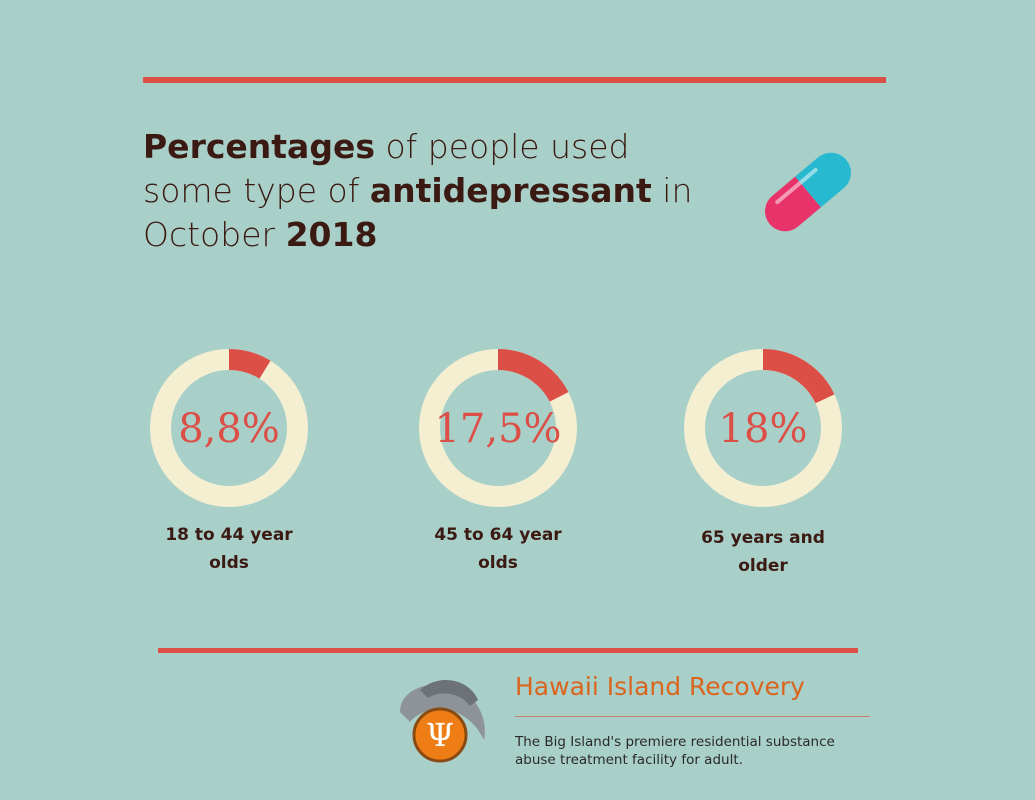  I want to click on title-run: Percentages, so click(259, 146).